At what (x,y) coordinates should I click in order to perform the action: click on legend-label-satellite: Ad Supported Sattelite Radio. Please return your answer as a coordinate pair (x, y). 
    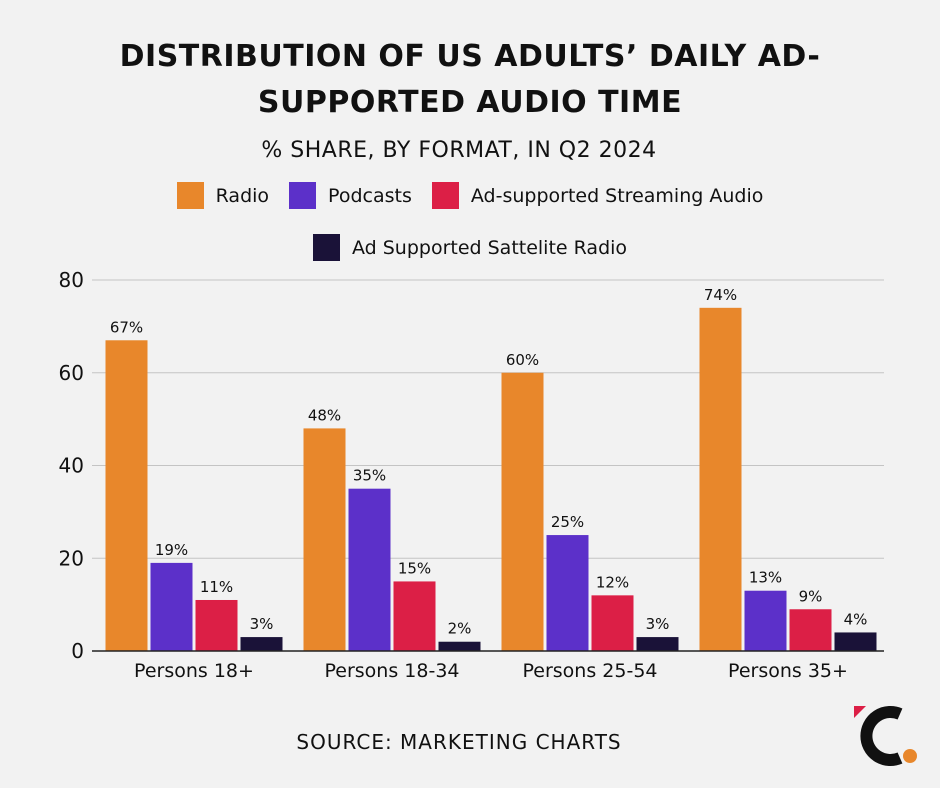
    Looking at the image, I should click on (489, 247).